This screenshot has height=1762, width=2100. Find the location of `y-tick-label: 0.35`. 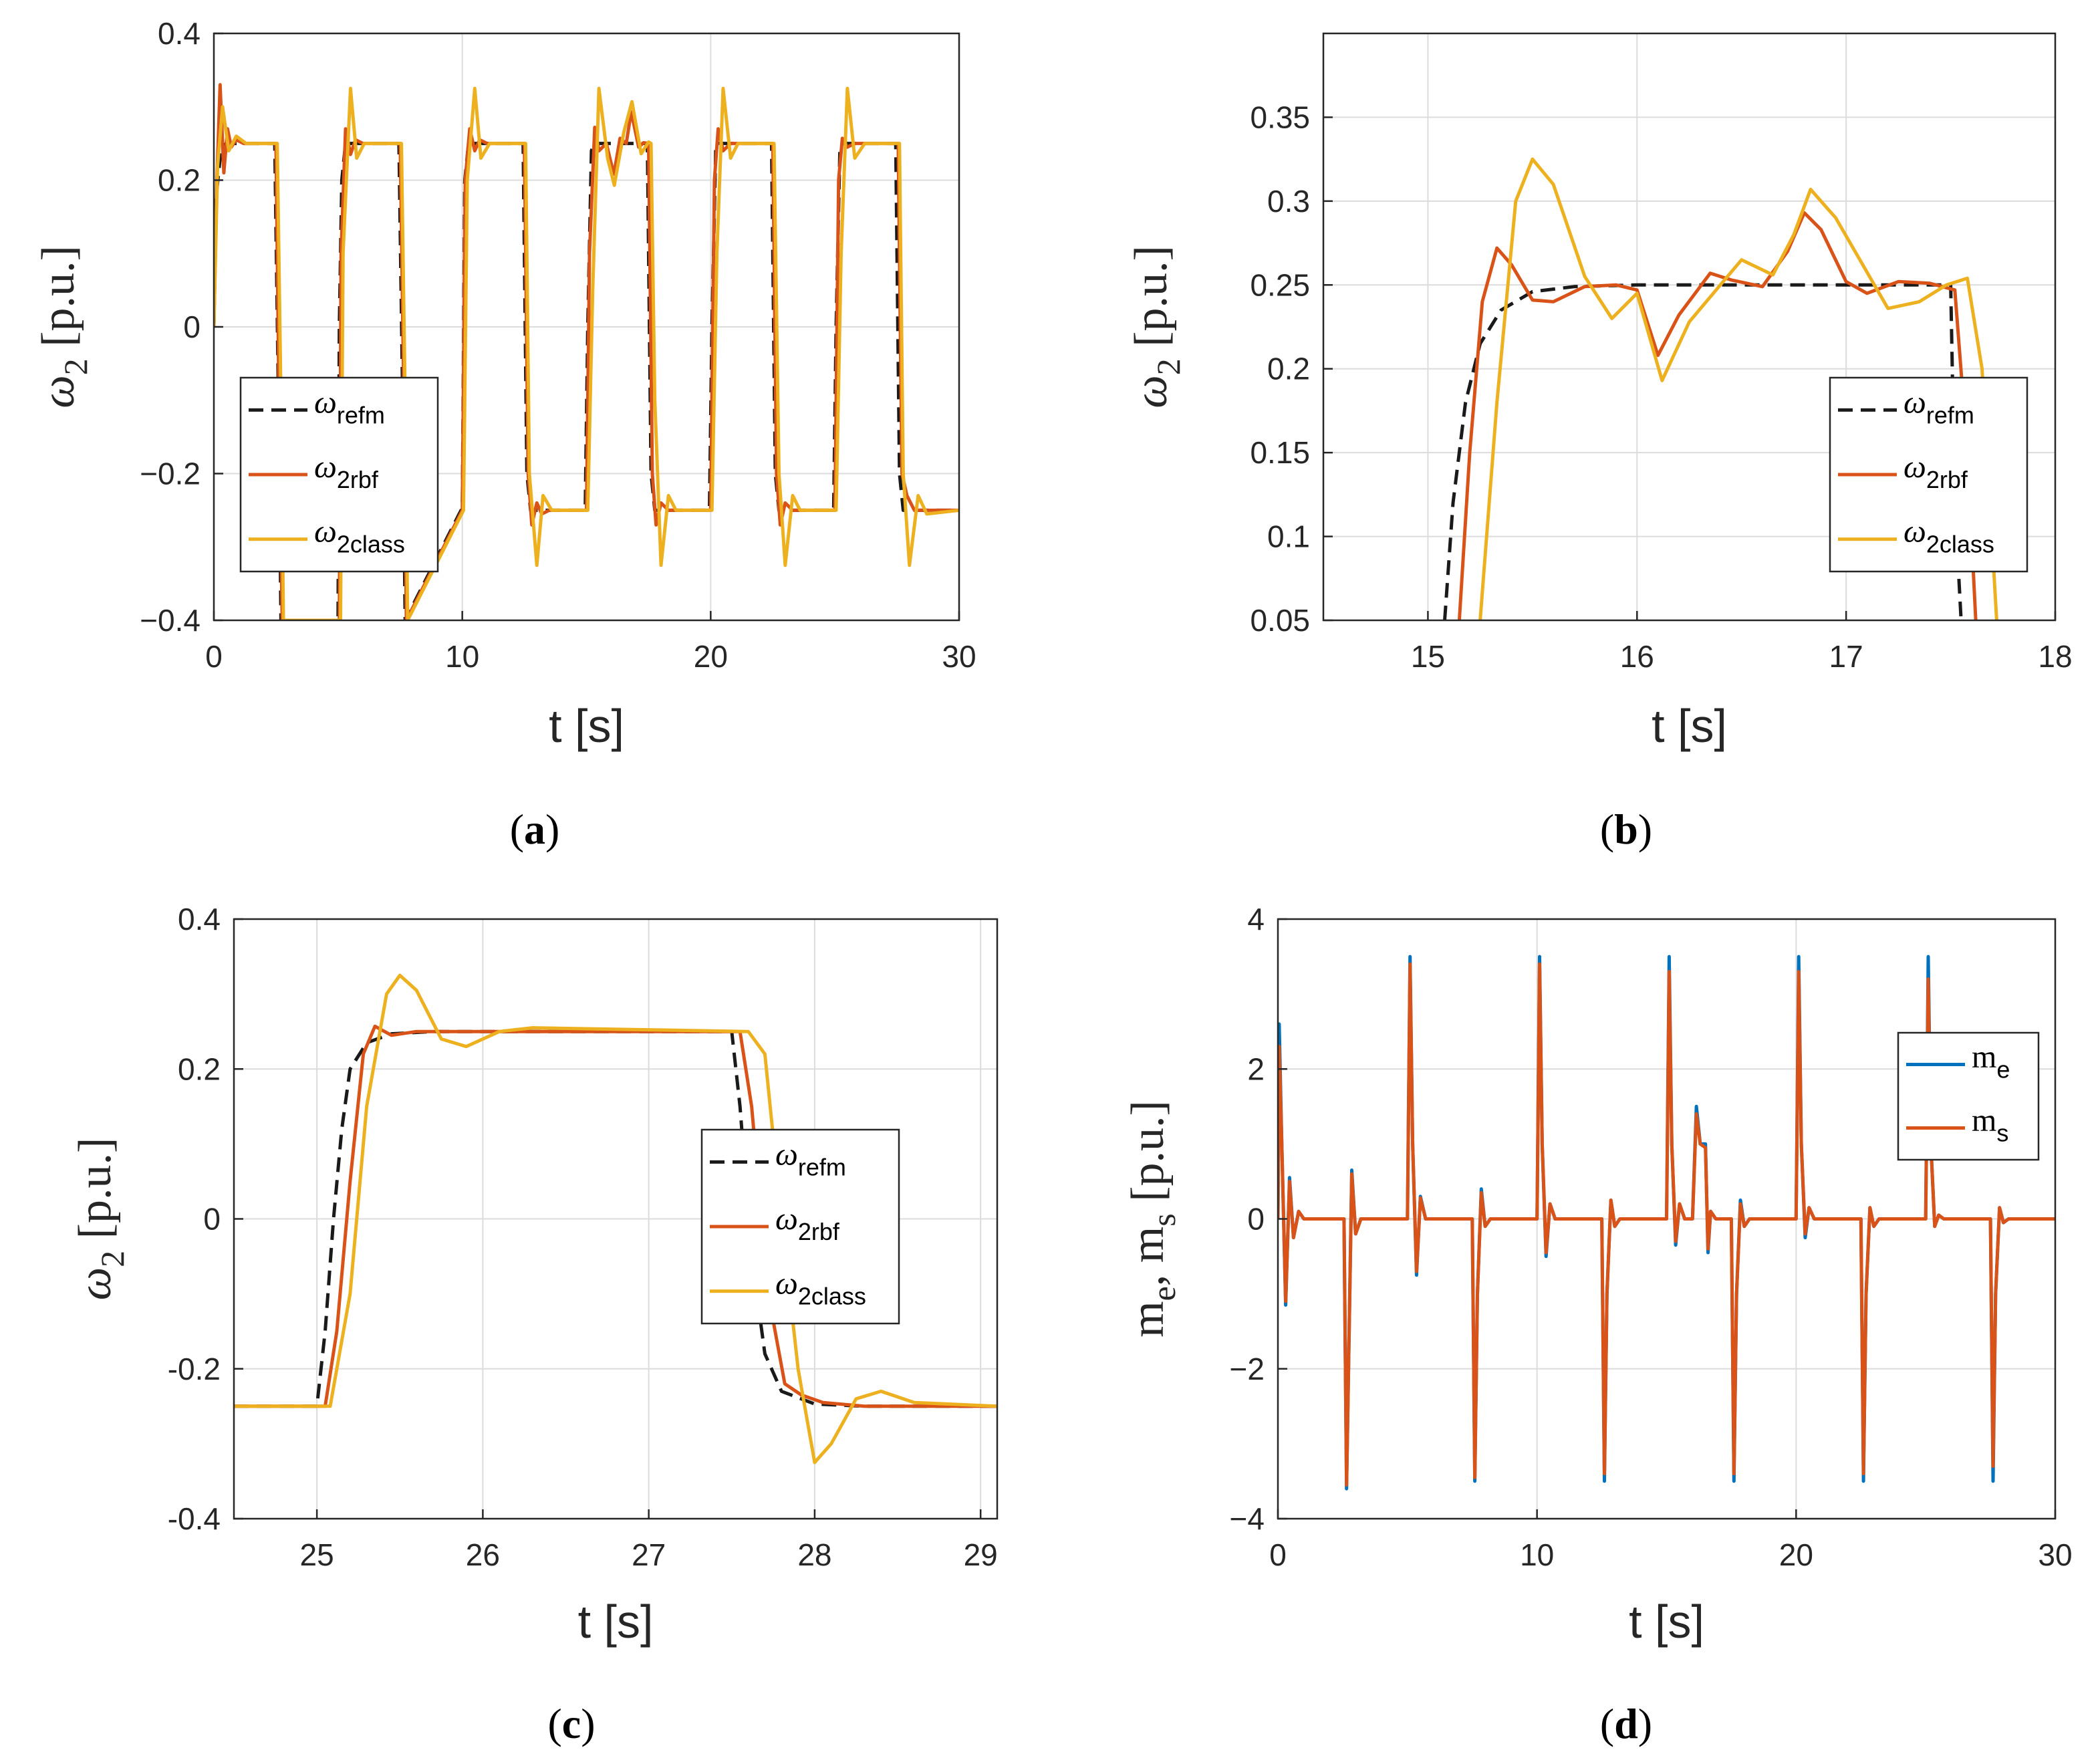

y-tick-label: 0.35 is located at coordinates (1280, 117).